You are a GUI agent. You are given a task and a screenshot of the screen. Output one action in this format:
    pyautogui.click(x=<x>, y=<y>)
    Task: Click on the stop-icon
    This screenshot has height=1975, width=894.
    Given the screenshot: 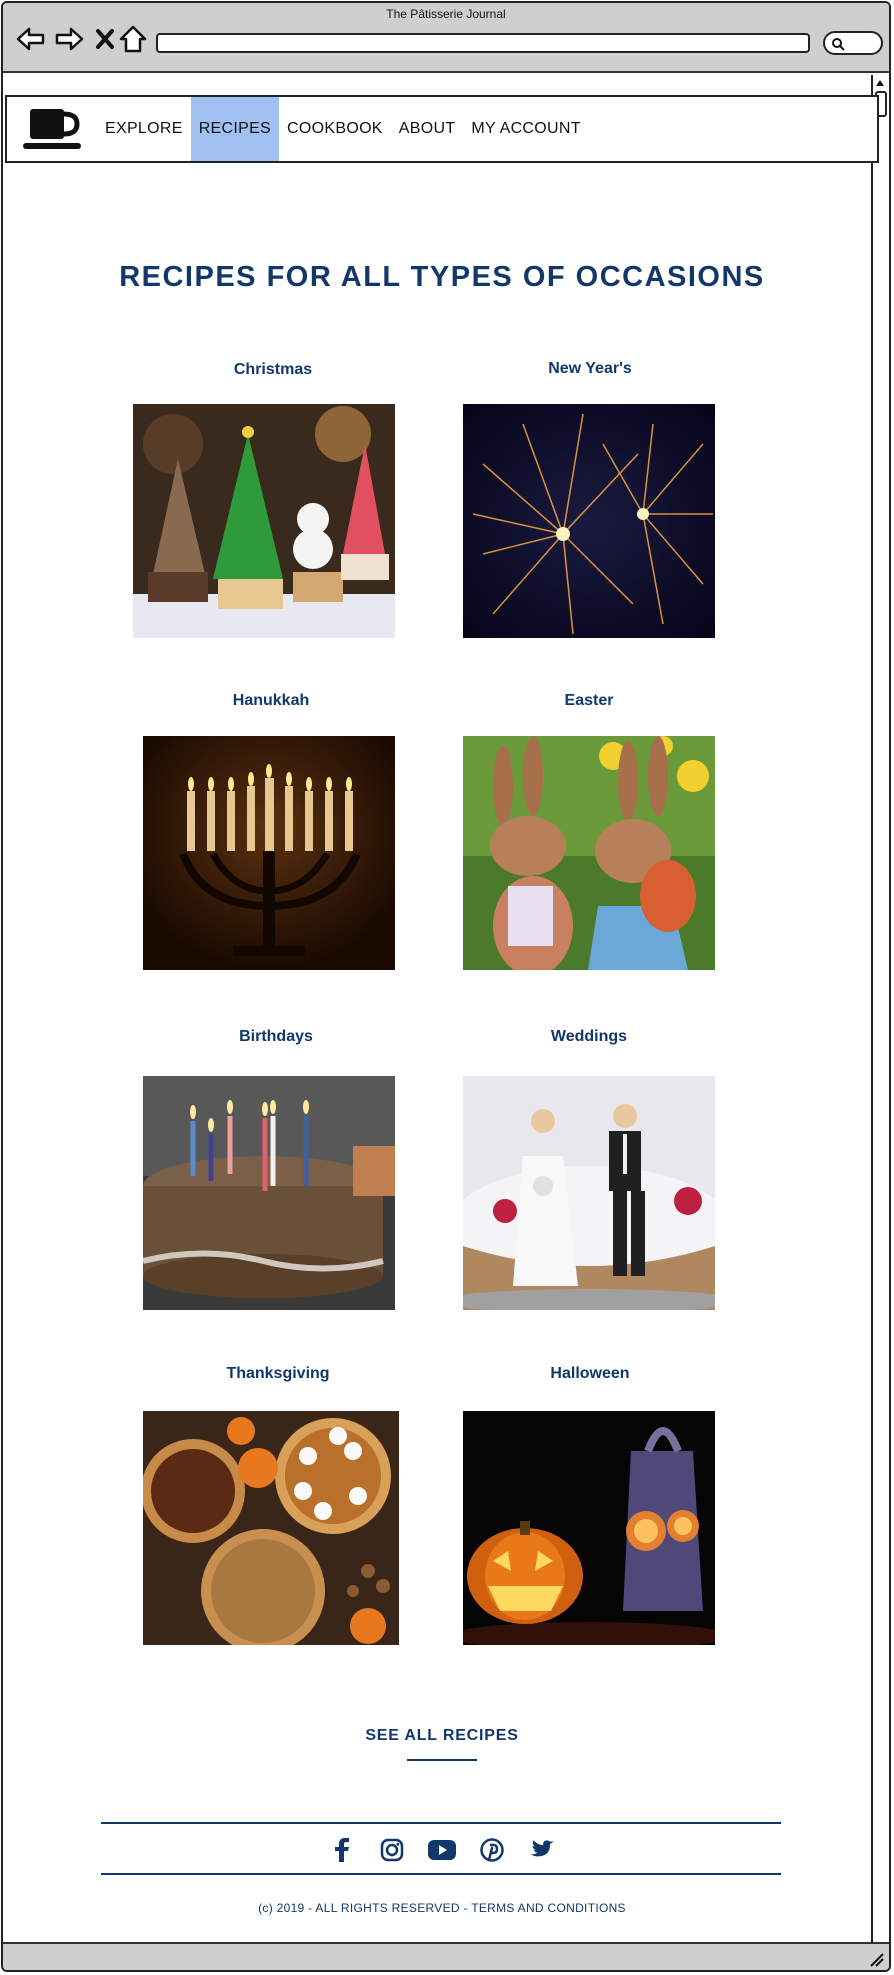 What is the action you would take?
    pyautogui.click(x=105, y=39)
    